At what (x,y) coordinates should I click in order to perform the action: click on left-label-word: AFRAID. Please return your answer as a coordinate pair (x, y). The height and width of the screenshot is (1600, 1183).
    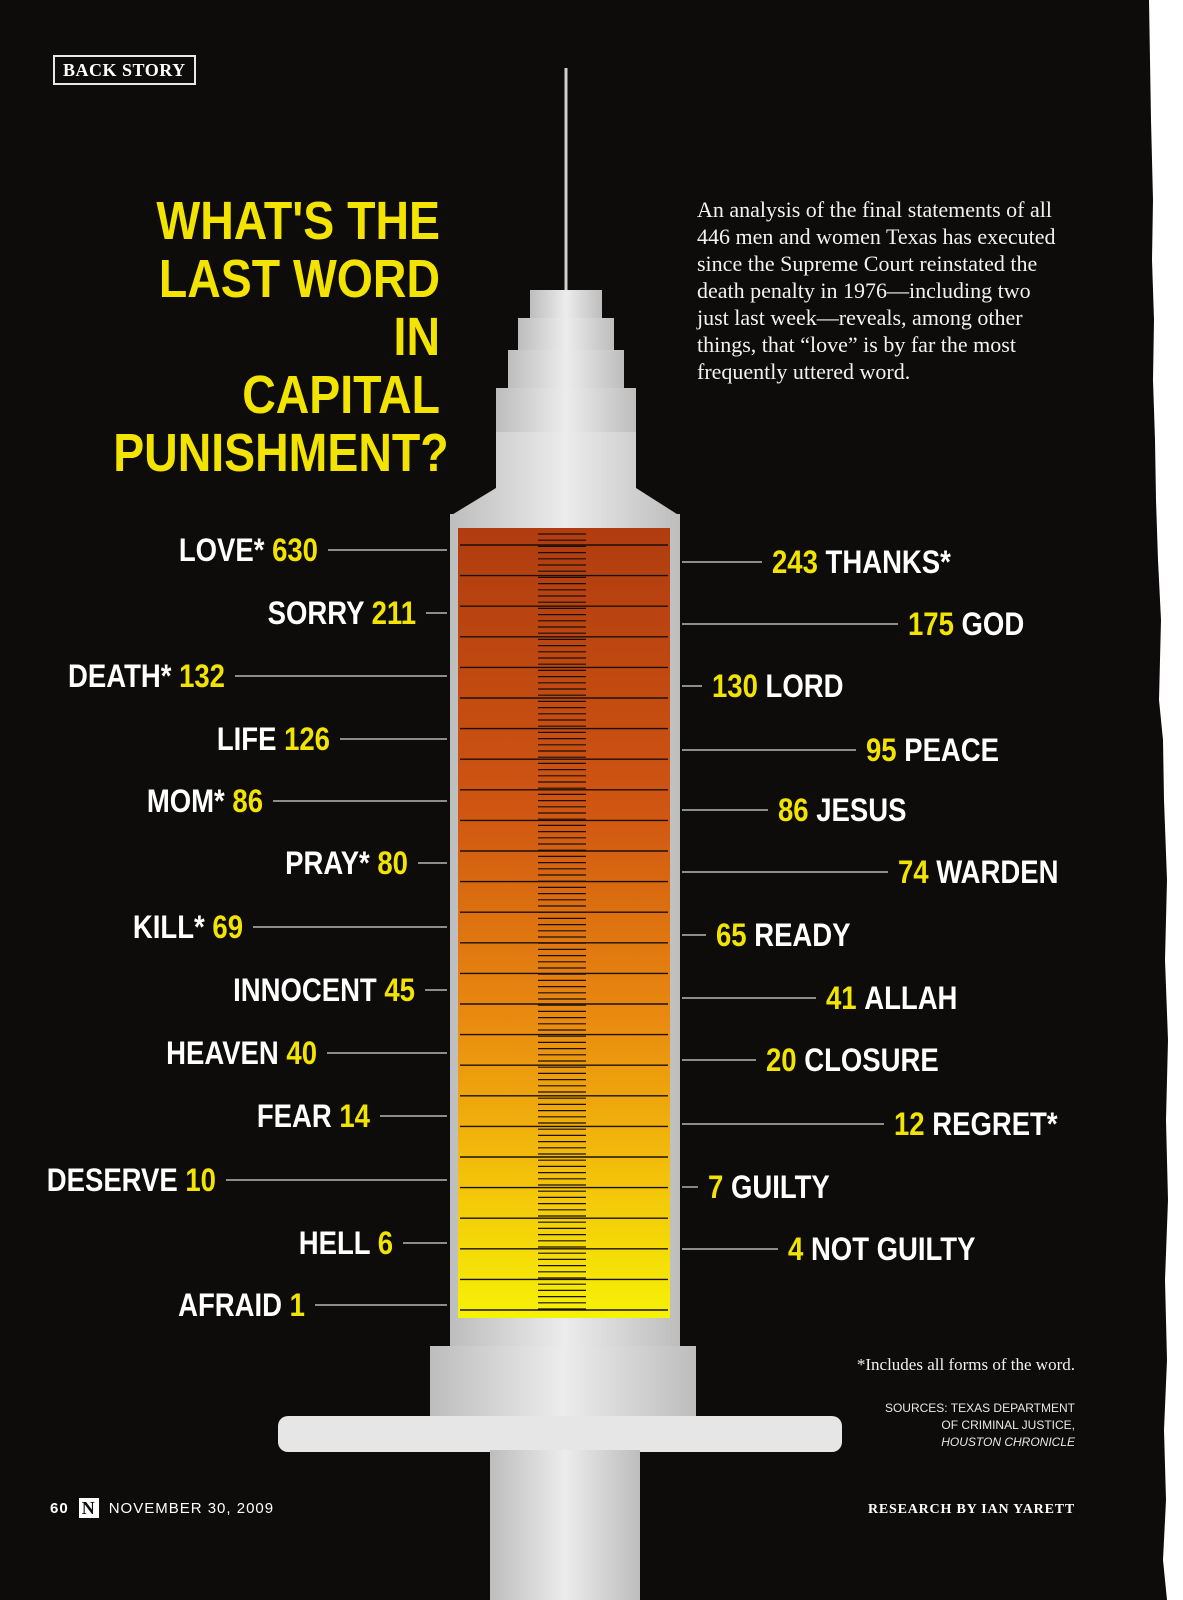
    Looking at the image, I should click on (234, 1305).